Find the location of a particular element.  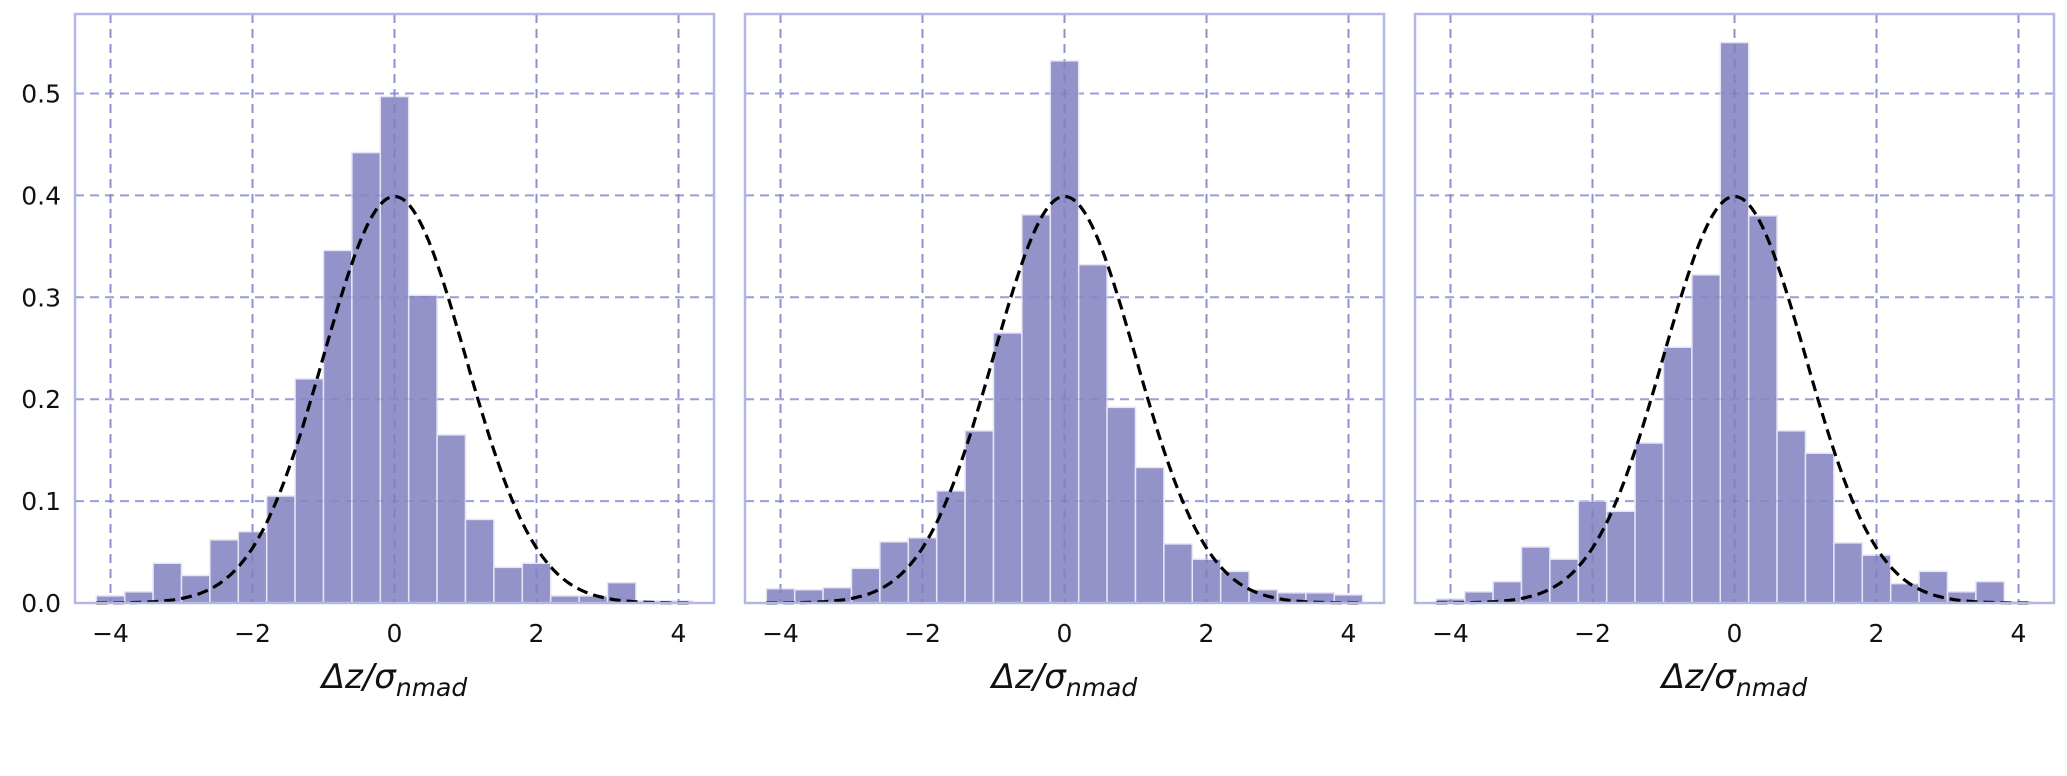

y-tick-label: 0.4 is located at coordinates (41, 195).